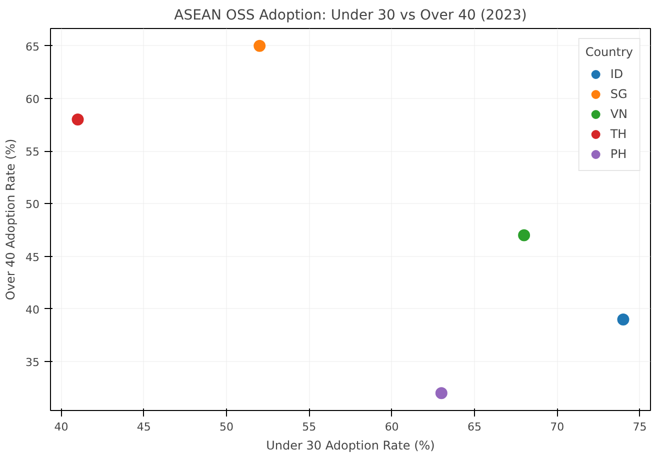  Describe the element at coordinates (609, 52) in the screenshot. I see `legend-title: Country` at that location.